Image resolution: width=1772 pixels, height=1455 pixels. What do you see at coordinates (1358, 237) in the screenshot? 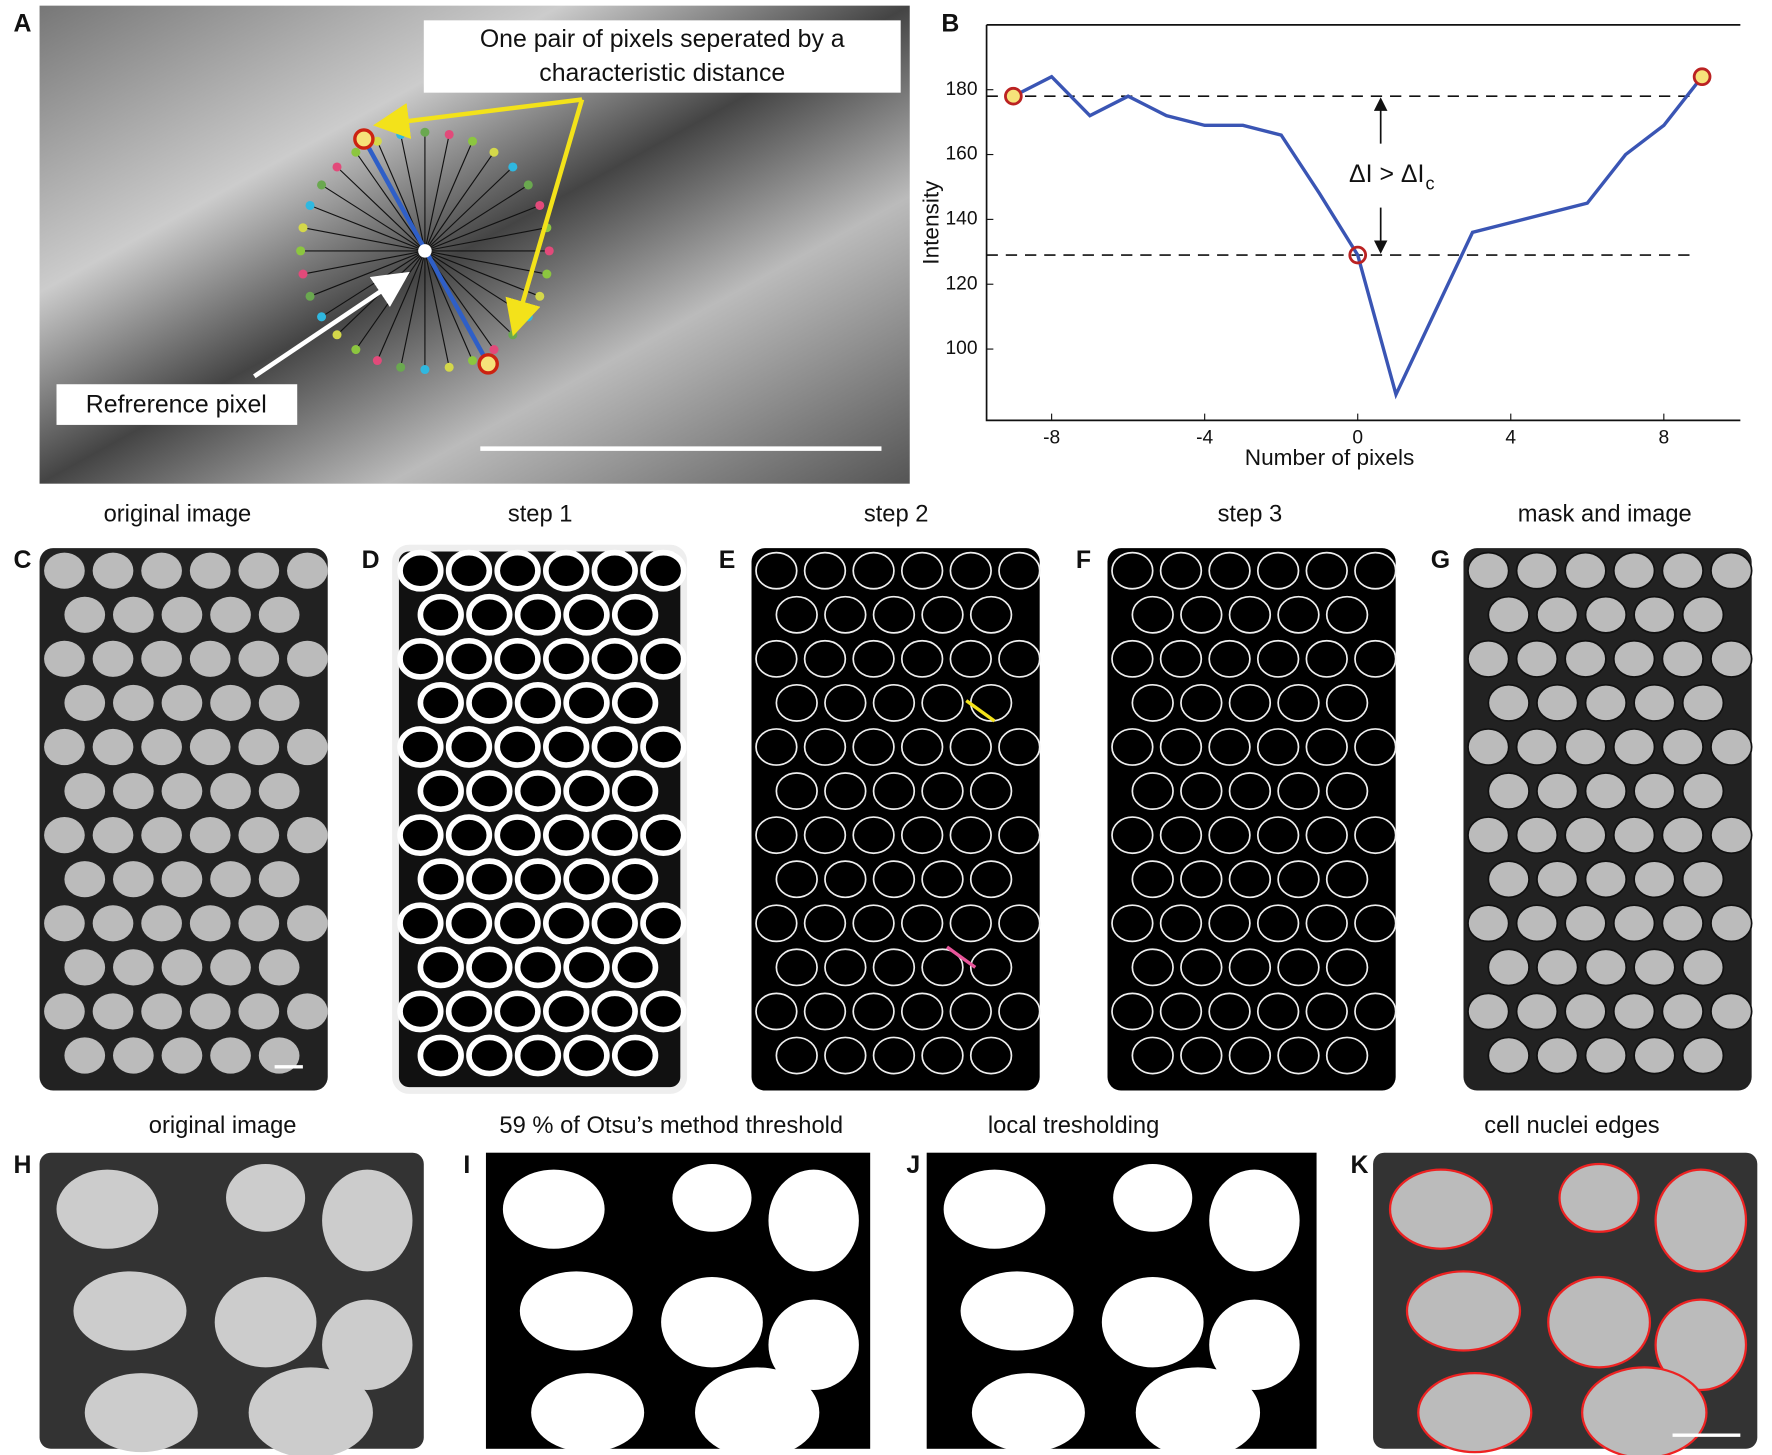
I see `data-line` at bounding box center [1358, 237].